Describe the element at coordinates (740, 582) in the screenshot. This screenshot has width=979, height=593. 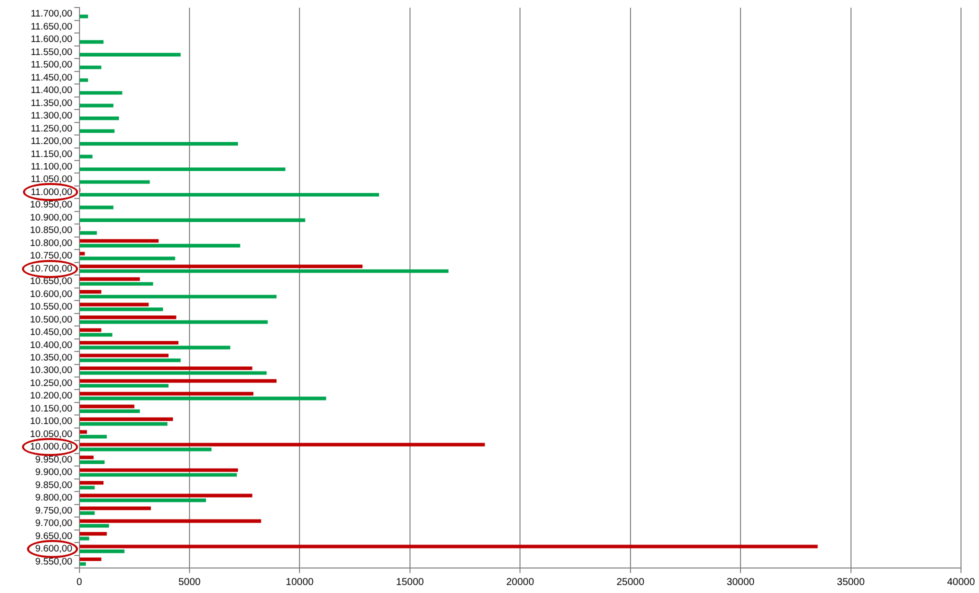
I see `x-tick-label: 30000` at that location.